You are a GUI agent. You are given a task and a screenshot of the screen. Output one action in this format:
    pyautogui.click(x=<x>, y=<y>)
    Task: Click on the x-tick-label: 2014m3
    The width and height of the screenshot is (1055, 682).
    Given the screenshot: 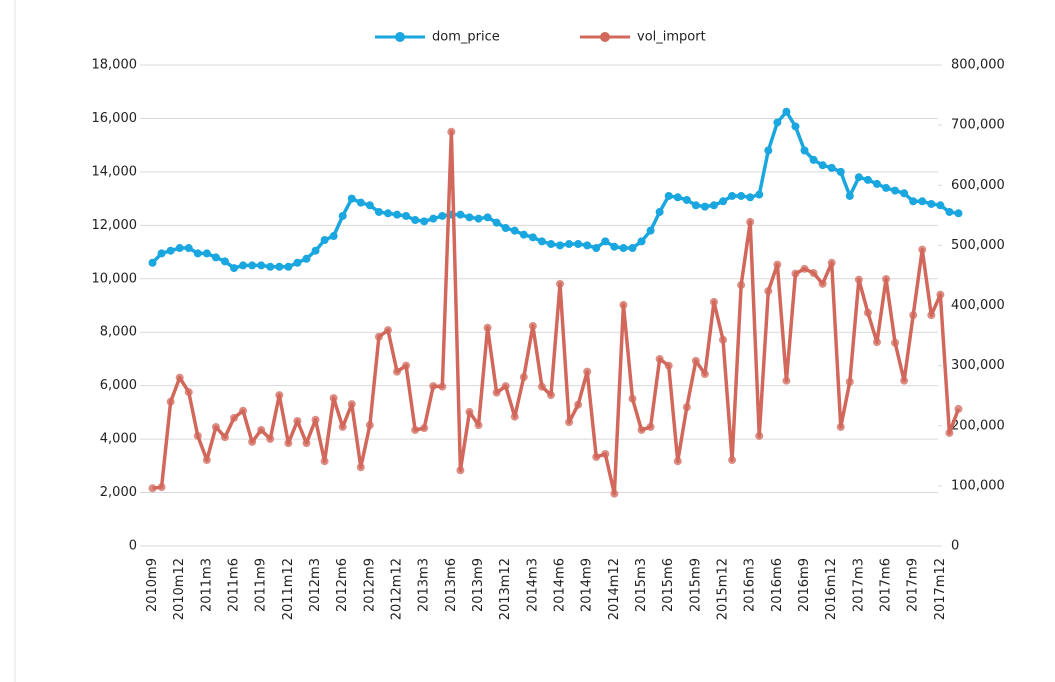 What is the action you would take?
    pyautogui.click(x=532, y=585)
    